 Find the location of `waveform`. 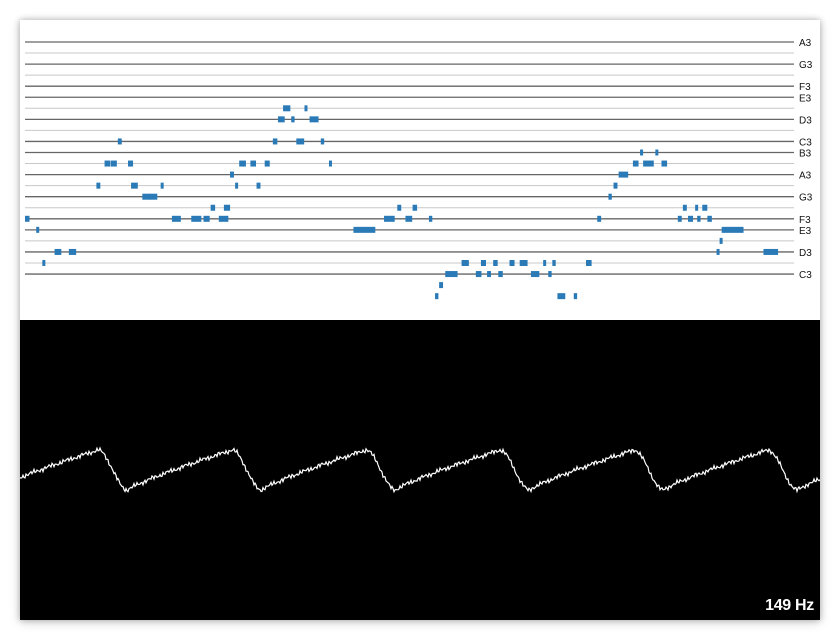

waveform is located at coordinates (420, 470).